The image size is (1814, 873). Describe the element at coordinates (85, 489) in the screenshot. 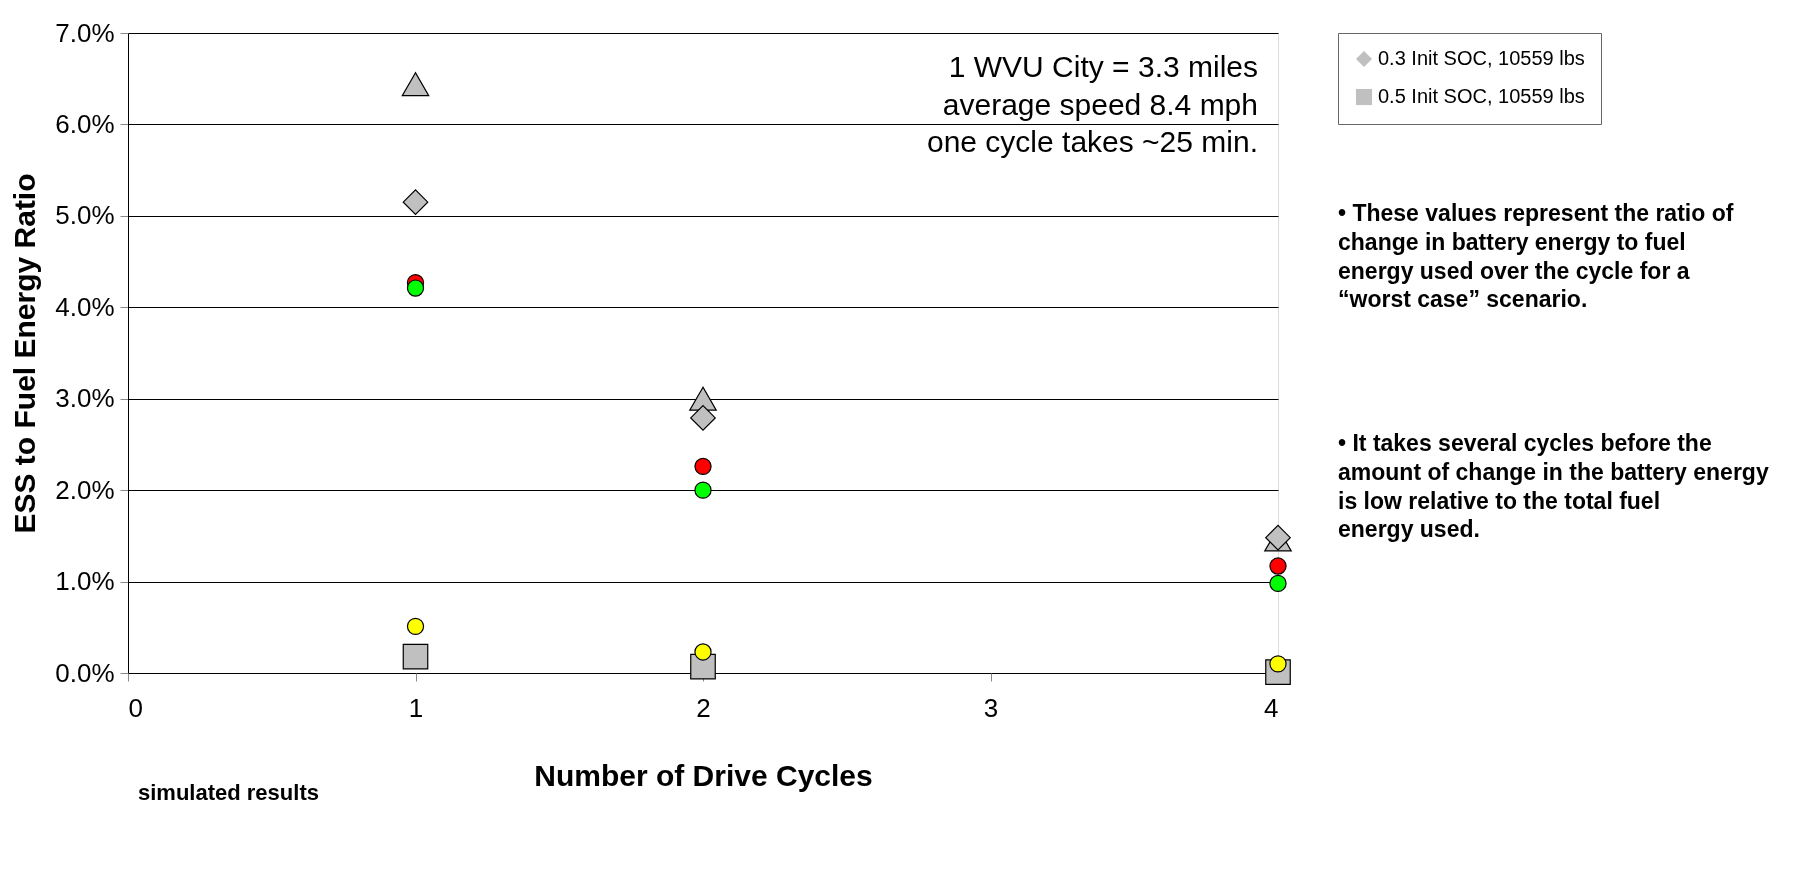

I see `y-tick-label: 2.0%` at that location.